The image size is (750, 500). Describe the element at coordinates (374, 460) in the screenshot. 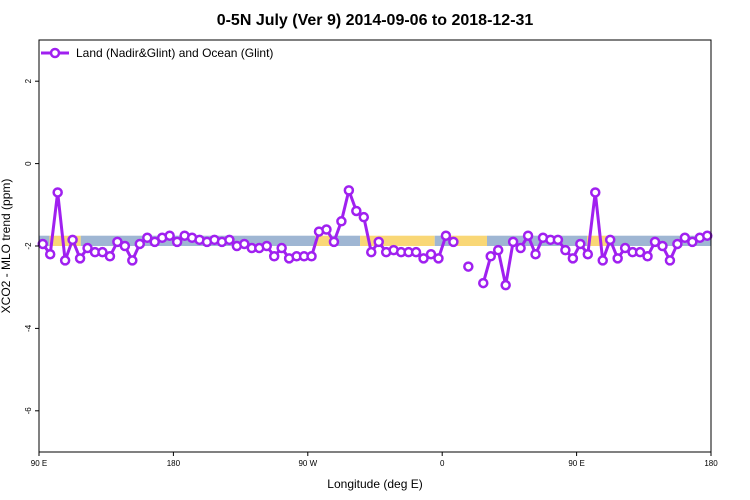

I see `x-axis: 90 E 180 90 W 0 90 E 180` at that location.